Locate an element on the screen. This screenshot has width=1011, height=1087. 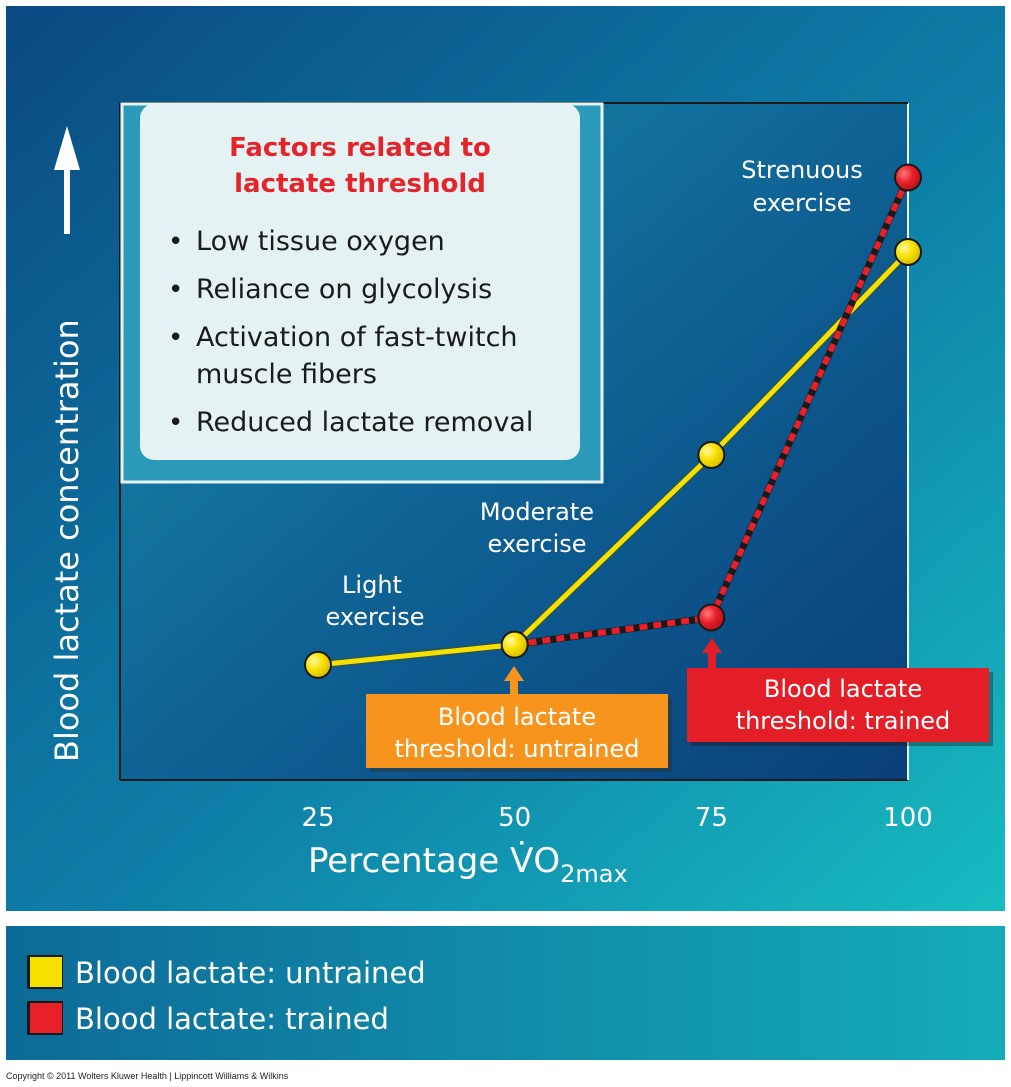
x-axis-label: Percentage V̇O2max is located at coordinates (468, 864).